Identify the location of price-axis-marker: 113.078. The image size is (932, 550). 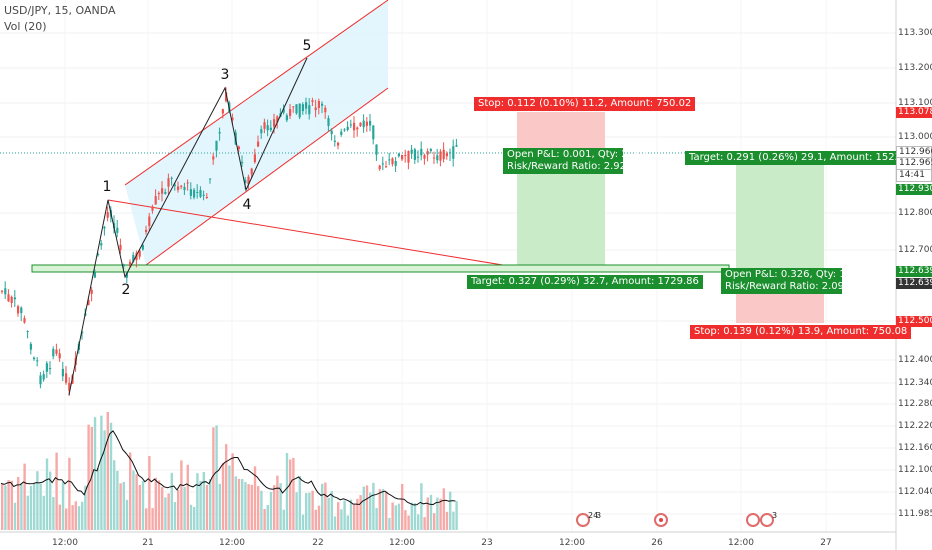
(914, 112).